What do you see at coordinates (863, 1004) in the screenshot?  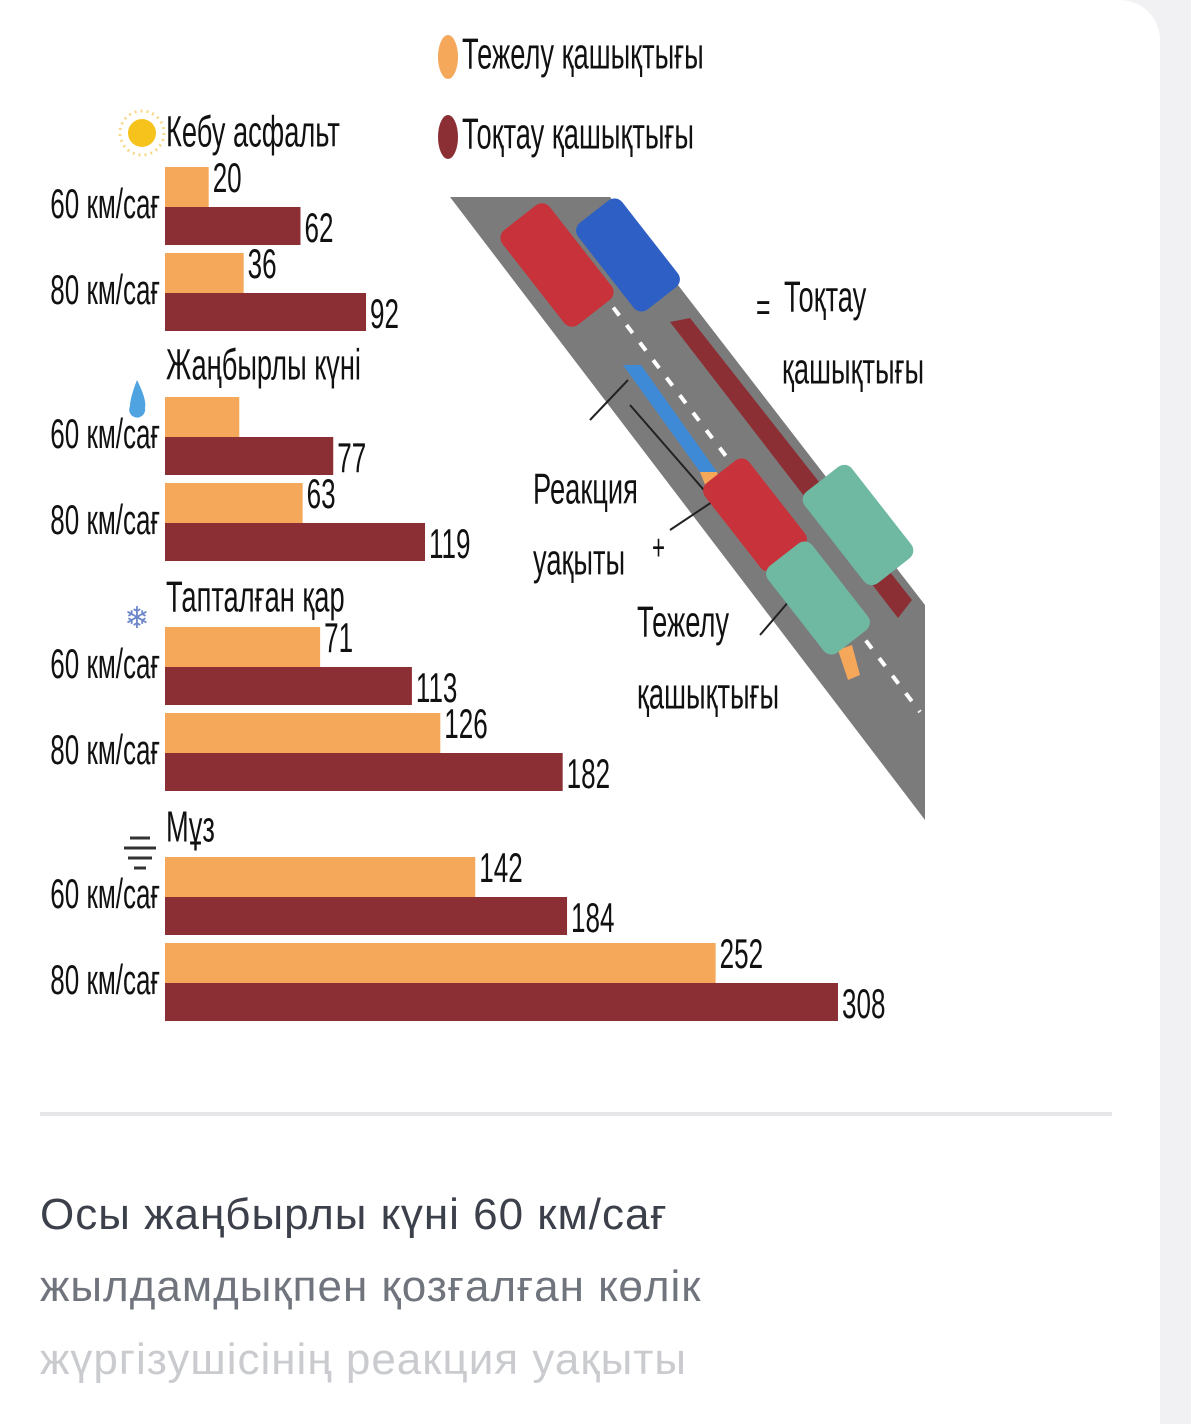 I see `value-label: 308` at bounding box center [863, 1004].